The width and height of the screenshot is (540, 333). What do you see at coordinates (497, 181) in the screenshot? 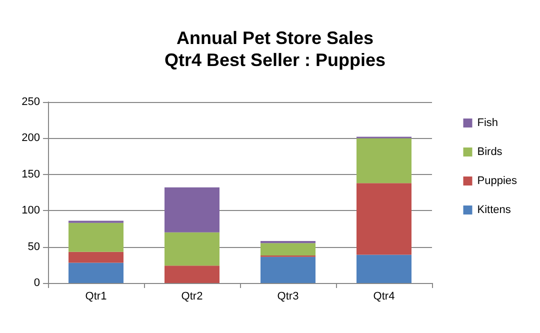
I see `legend-label: Puppies` at bounding box center [497, 181].